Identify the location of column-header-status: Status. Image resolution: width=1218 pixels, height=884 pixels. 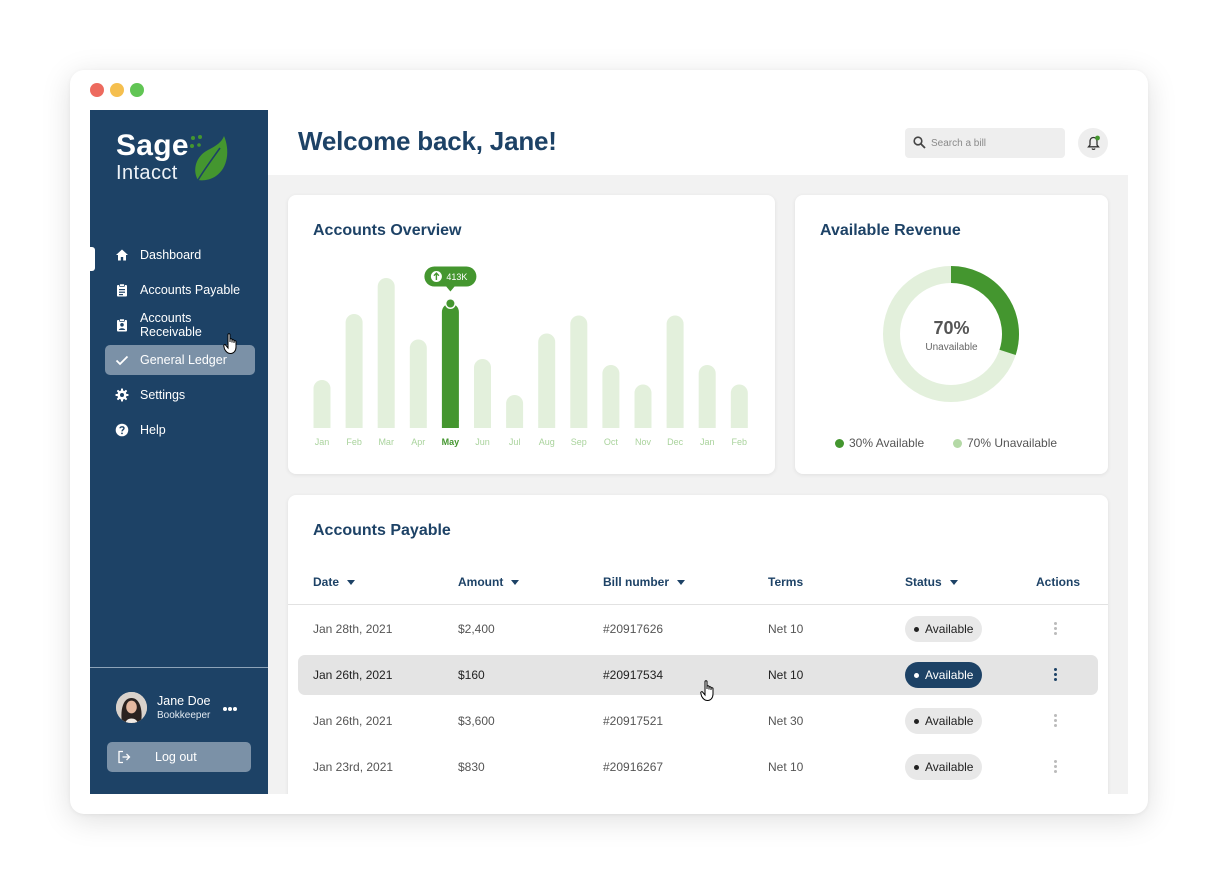
(931, 582).